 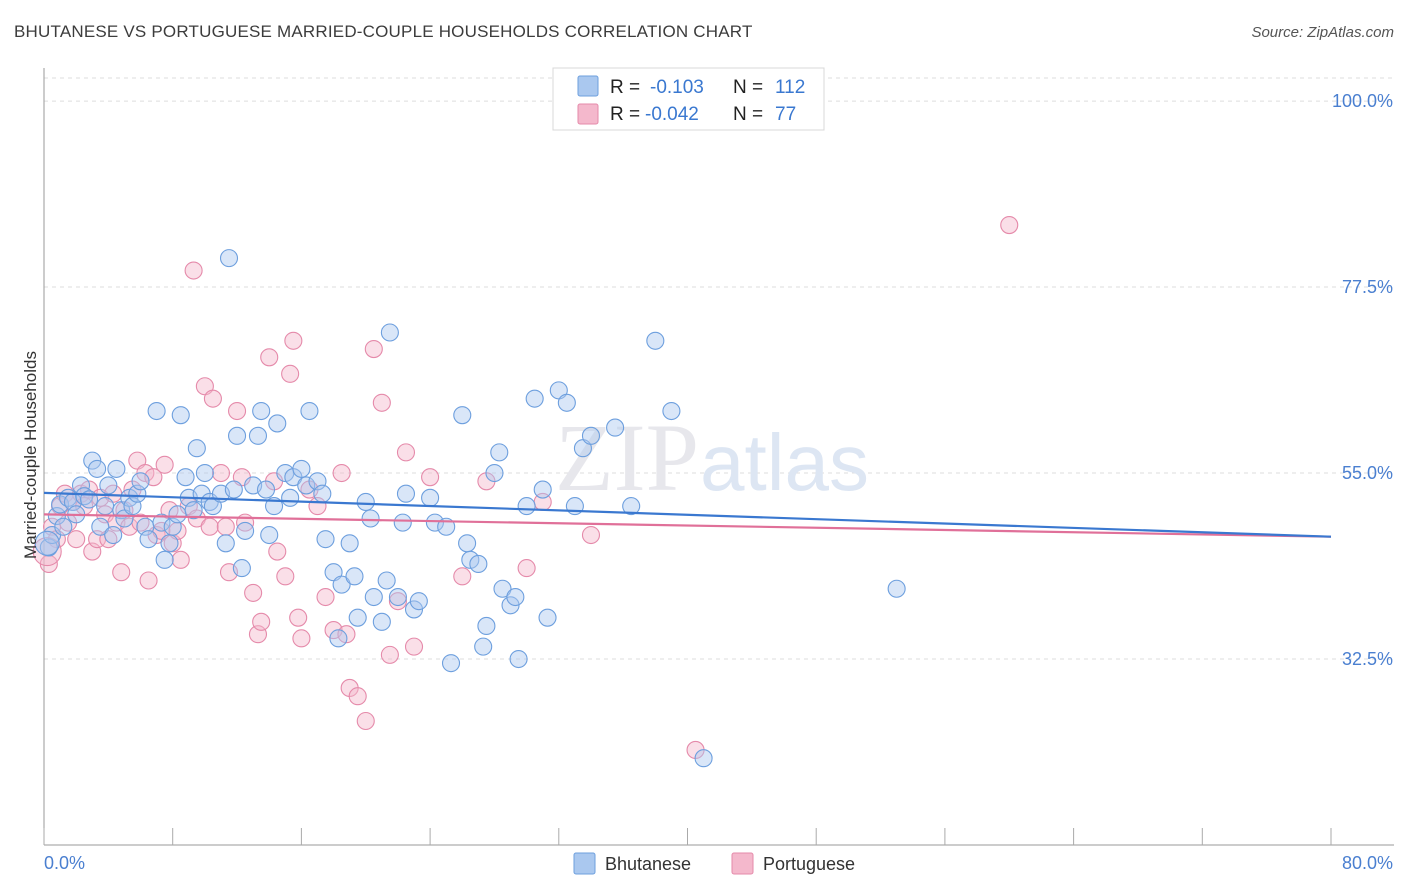 What do you see at coordinates (790, 87) in the screenshot?
I see `legend-n-value-bhutanese: 112` at bounding box center [790, 87].